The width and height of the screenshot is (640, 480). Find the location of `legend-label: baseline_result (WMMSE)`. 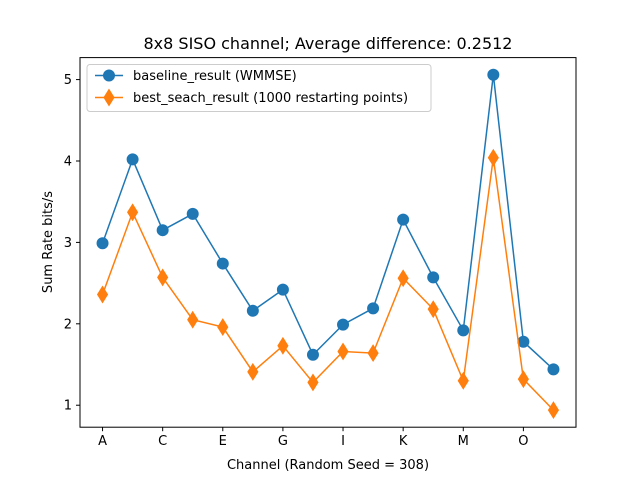

legend-label: baseline_result (WMMSE) is located at coordinates (215, 76).